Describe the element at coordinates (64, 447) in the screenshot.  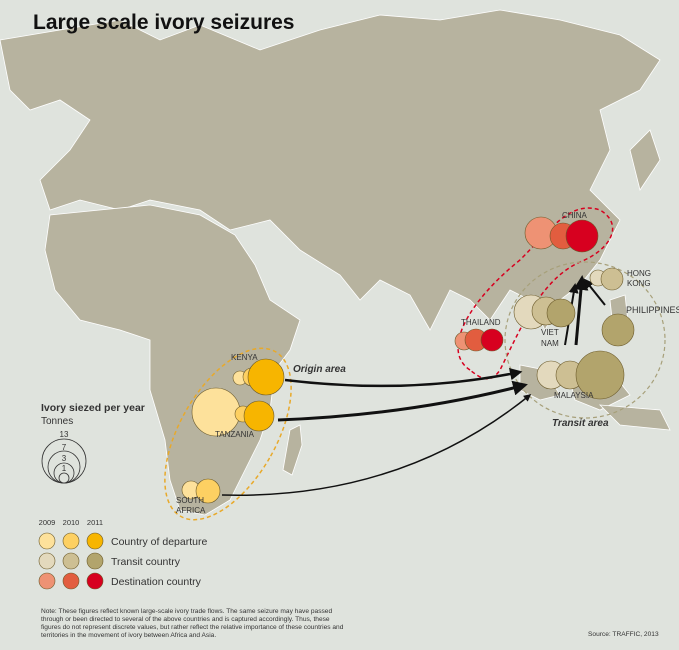
I see `size-label-7: 7` at that location.